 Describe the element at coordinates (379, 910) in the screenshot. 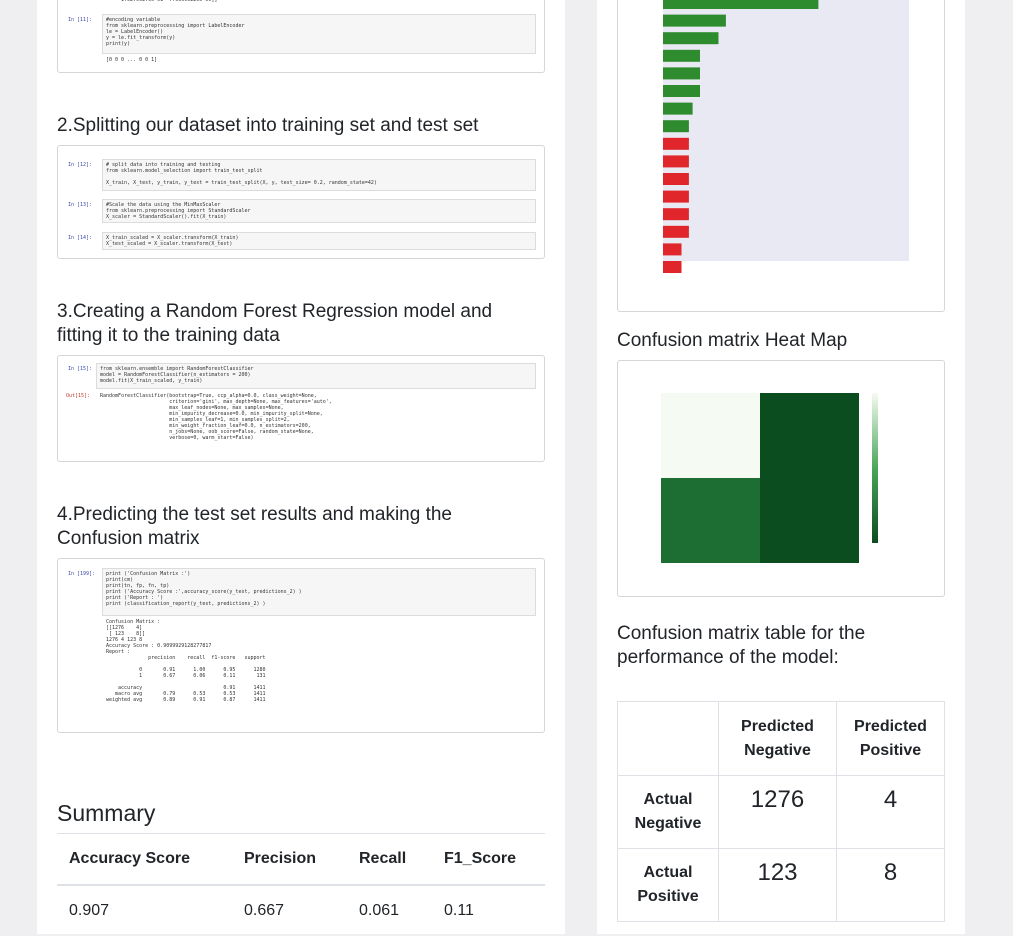

I see `summary-value-recall: 0.061` at that location.